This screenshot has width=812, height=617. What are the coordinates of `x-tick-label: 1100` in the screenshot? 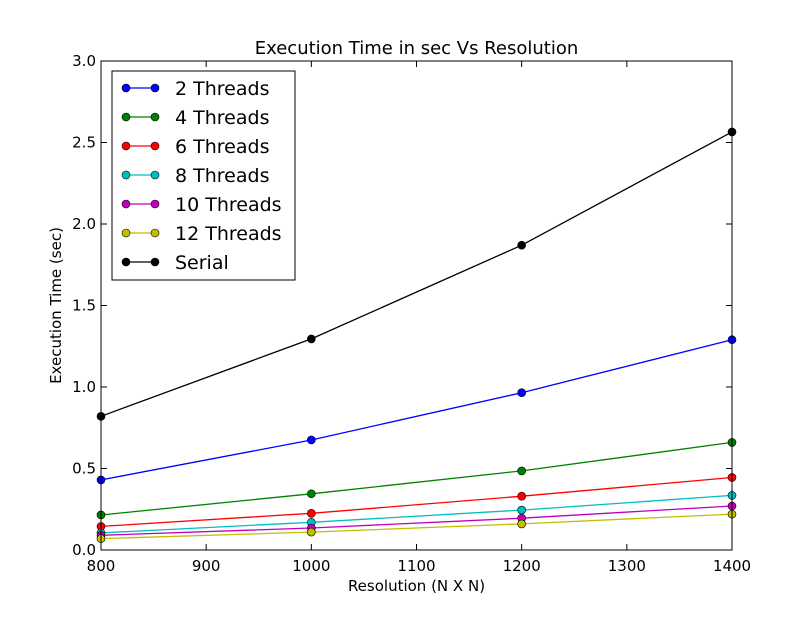 It's located at (416, 566).